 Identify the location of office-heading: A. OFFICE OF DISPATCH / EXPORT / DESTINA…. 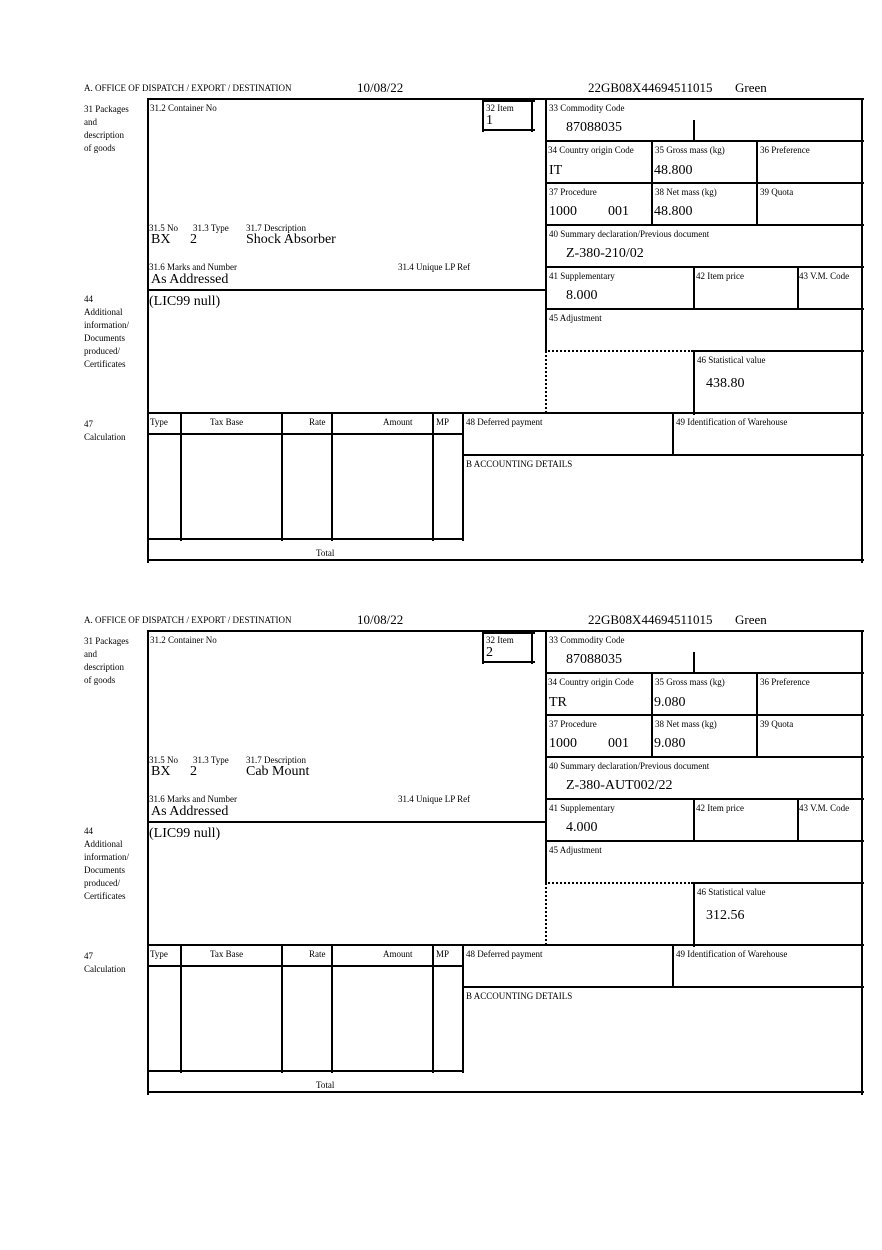
(188, 620).